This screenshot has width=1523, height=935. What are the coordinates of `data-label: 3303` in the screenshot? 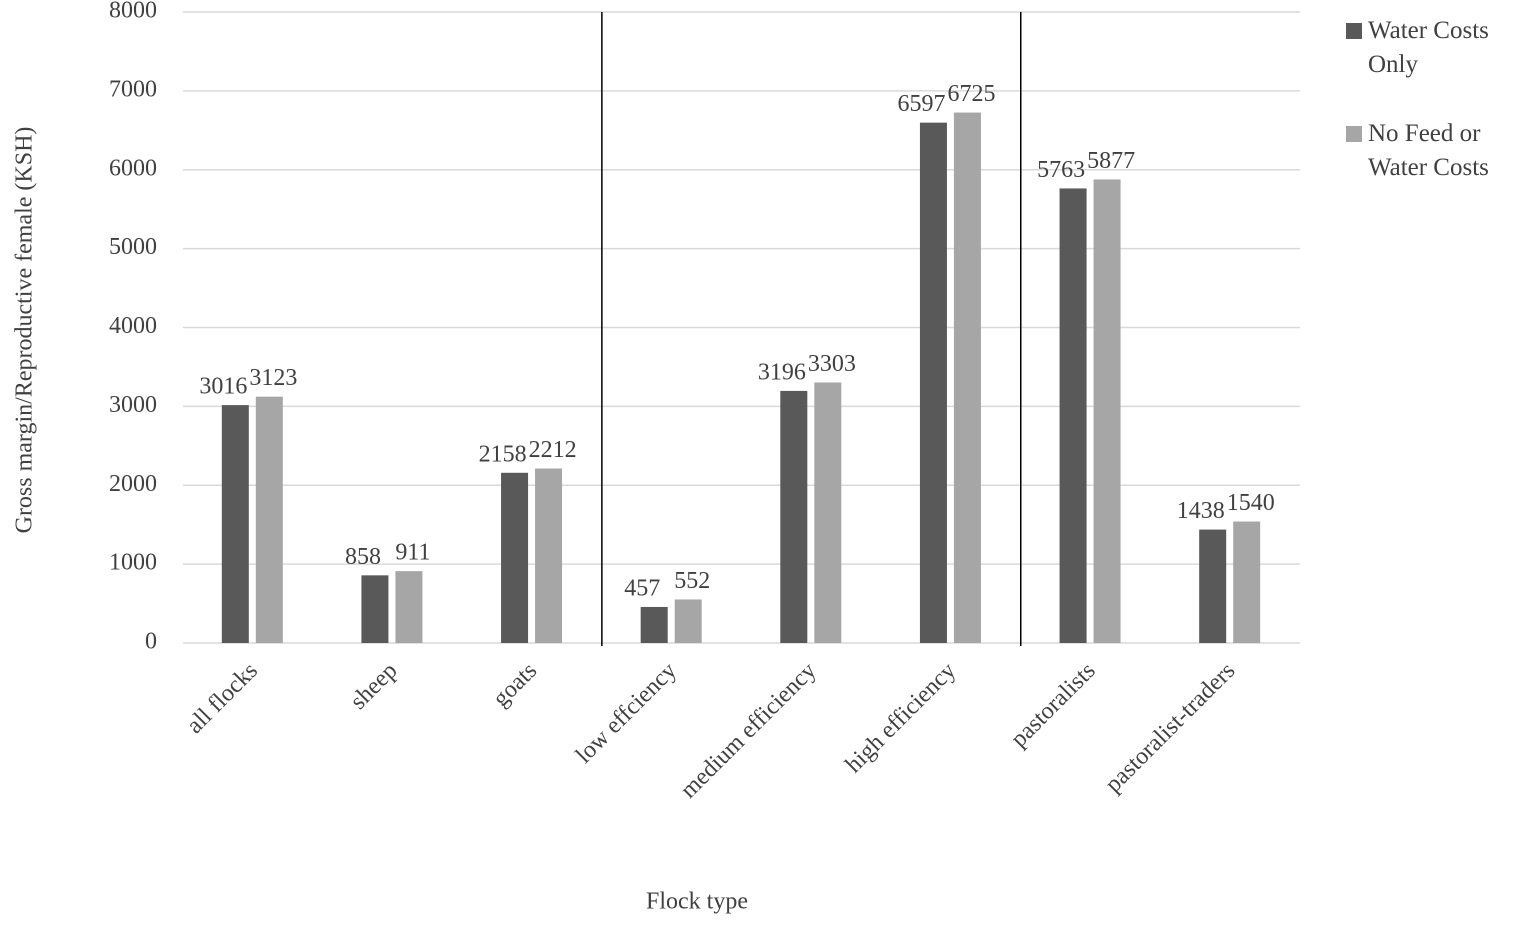 It's located at (832, 364).